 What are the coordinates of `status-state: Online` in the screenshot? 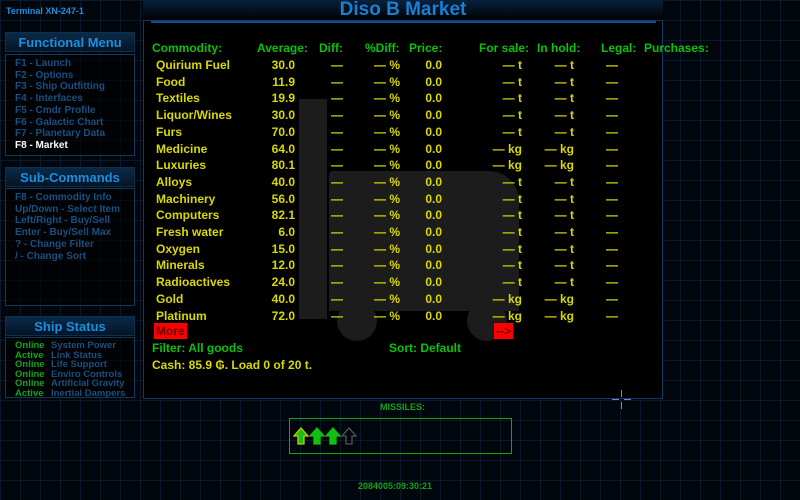 It's located at (30, 384).